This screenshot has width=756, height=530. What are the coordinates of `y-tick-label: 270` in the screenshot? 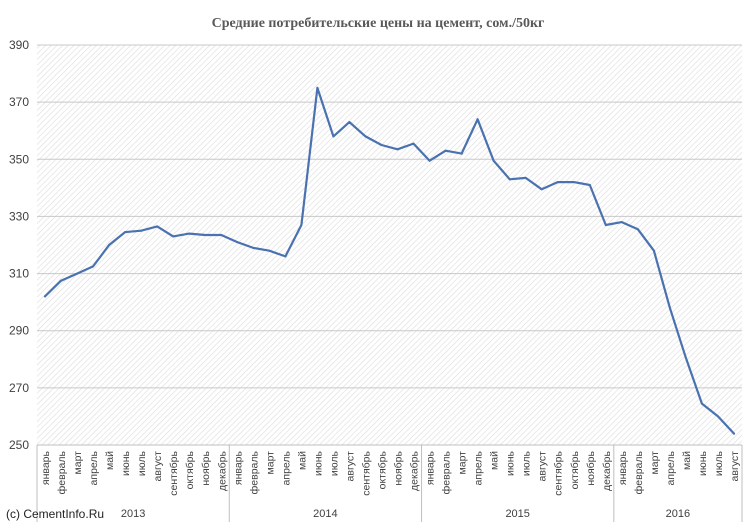 It's located at (19, 388).